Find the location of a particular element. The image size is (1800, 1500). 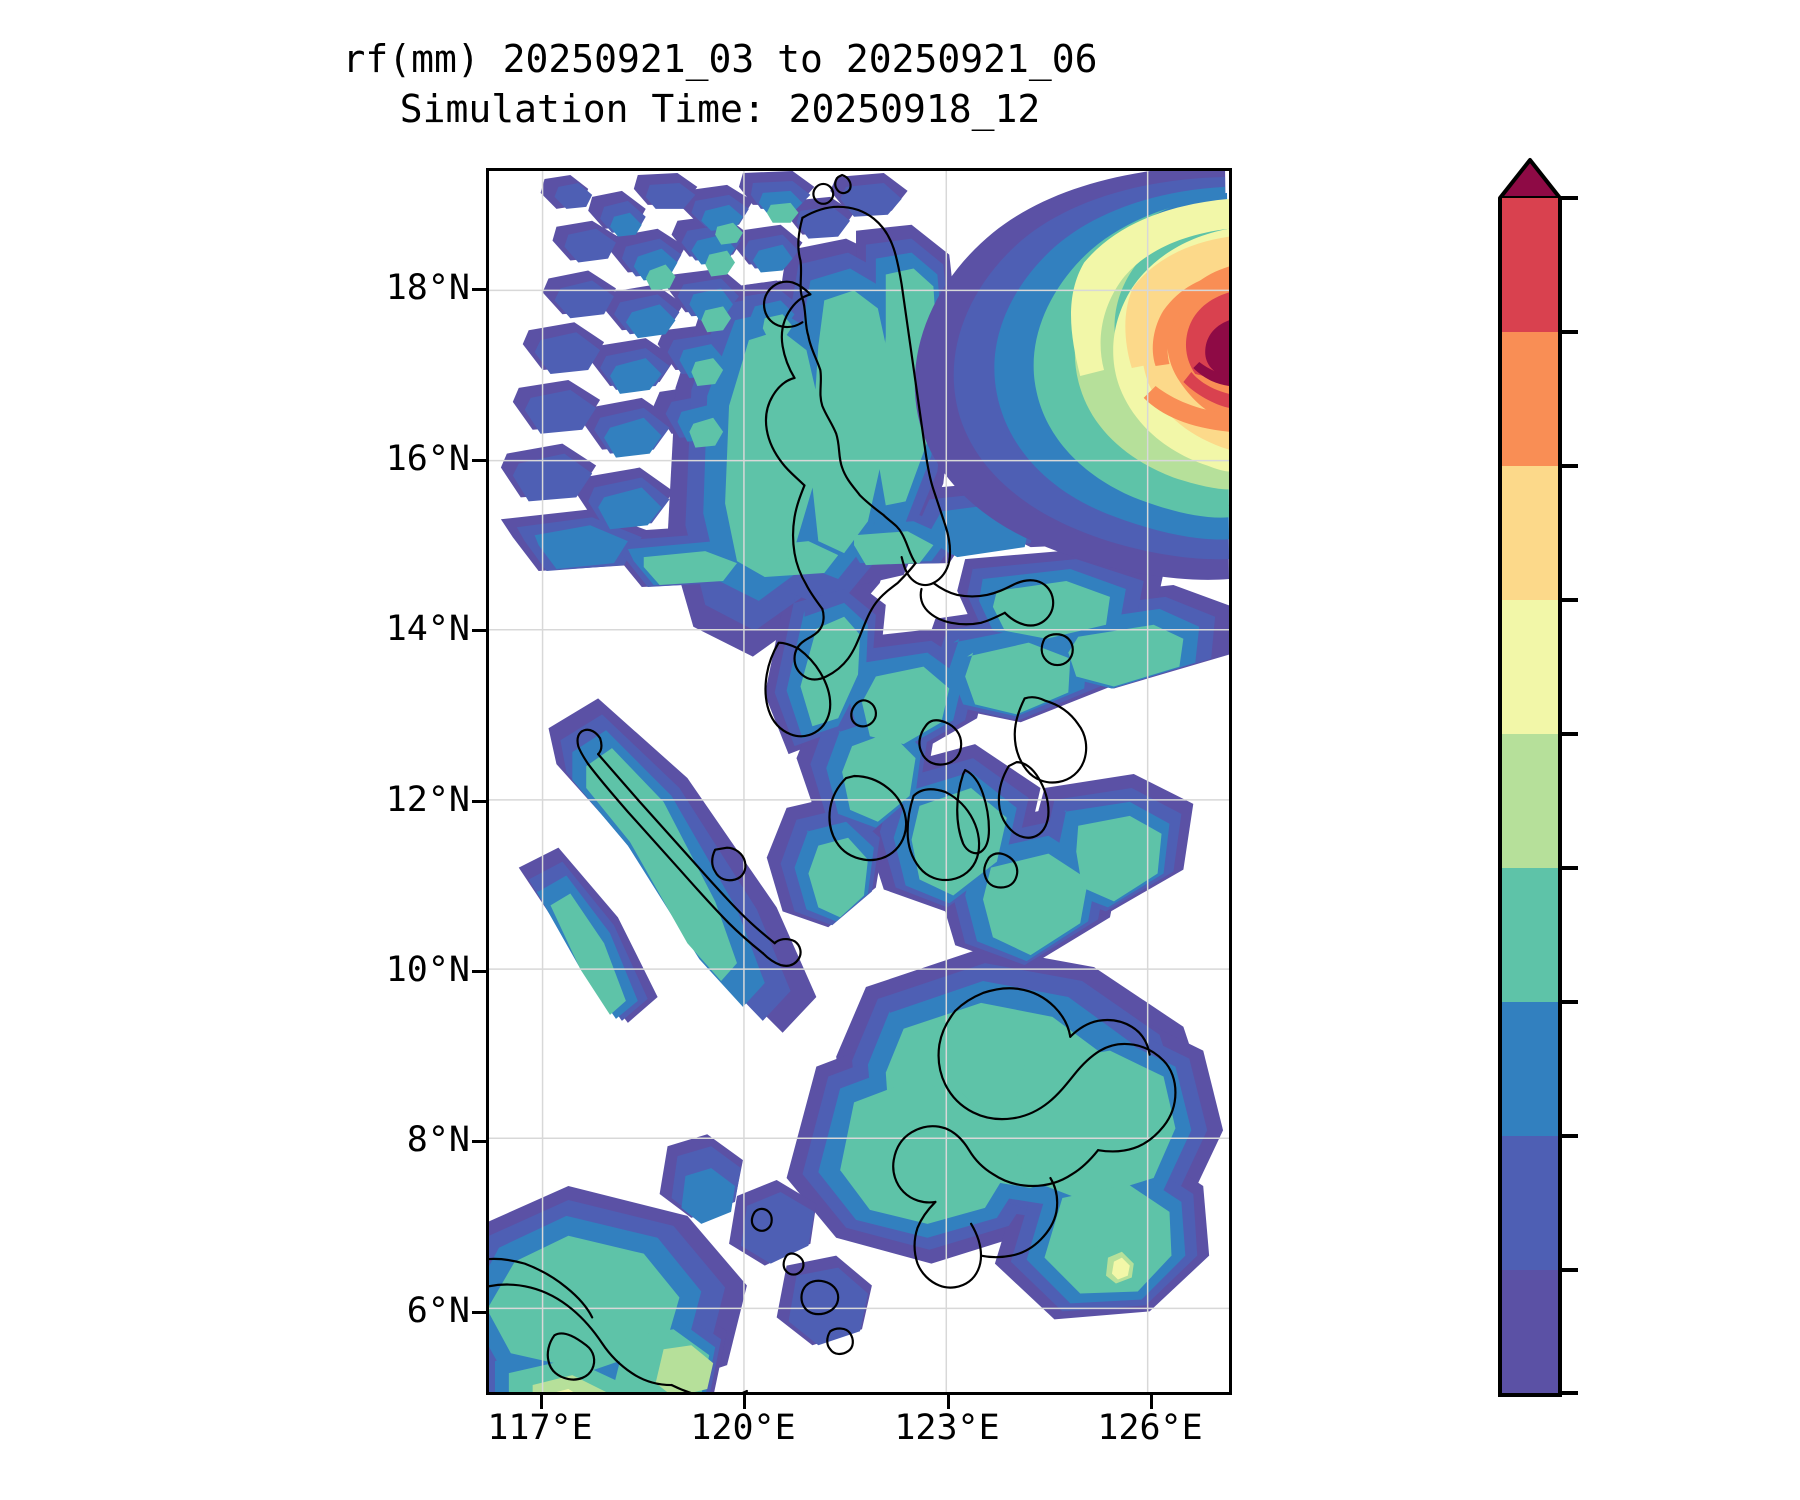

colorbar: 150 120 100 80 60 40 20 10 5 2 is located at coordinates (1538, 774).